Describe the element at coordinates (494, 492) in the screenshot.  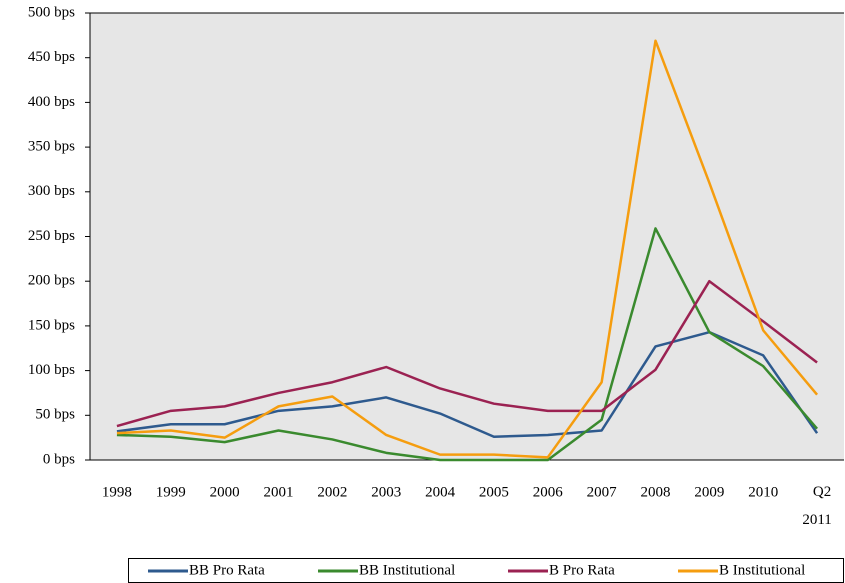
I see `x-tick-label: 2005` at that location.